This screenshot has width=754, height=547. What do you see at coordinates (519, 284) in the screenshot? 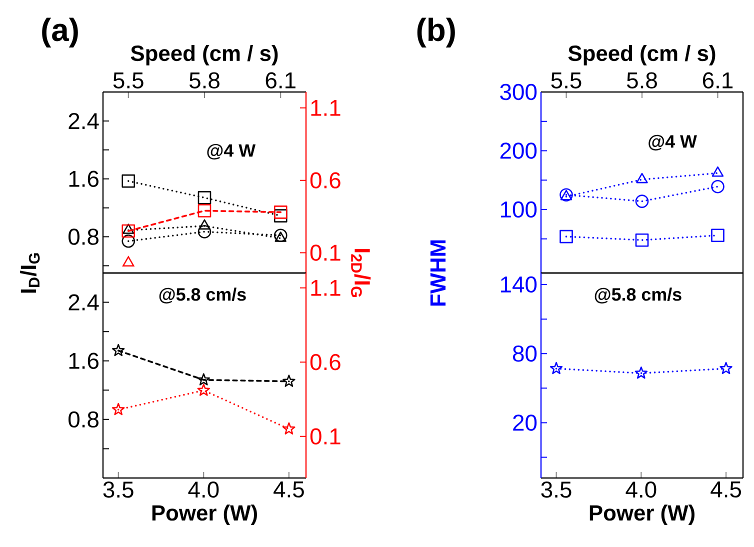
I see `y-tick-label: 140` at bounding box center [519, 284].